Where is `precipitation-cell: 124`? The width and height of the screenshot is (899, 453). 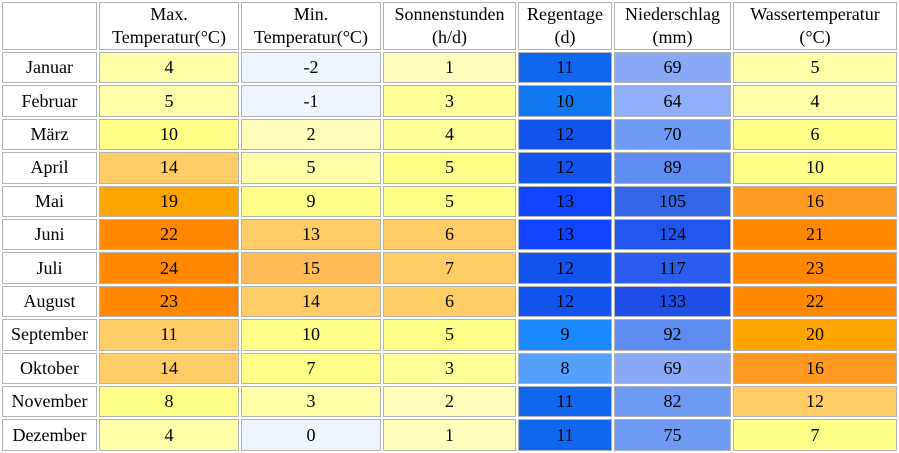
precipitation-cell: 124 is located at coordinates (672, 235).